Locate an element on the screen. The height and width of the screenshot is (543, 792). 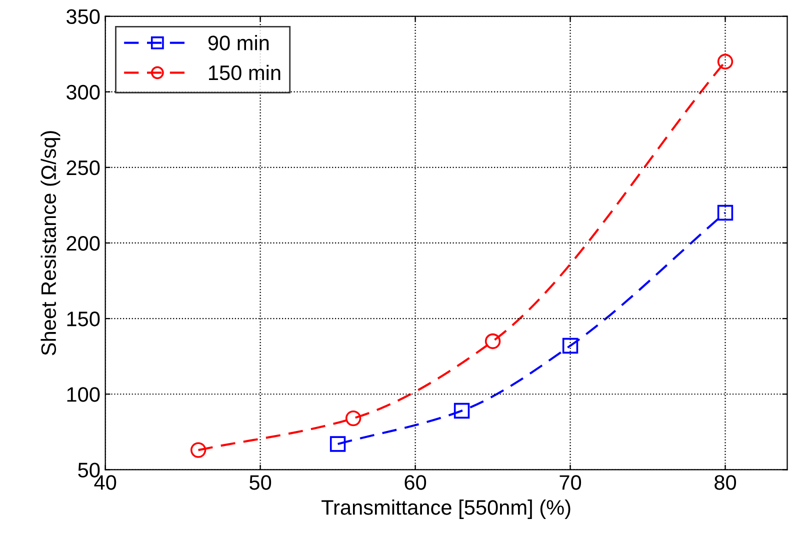
x-tick-label: 40 is located at coordinates (105, 482).